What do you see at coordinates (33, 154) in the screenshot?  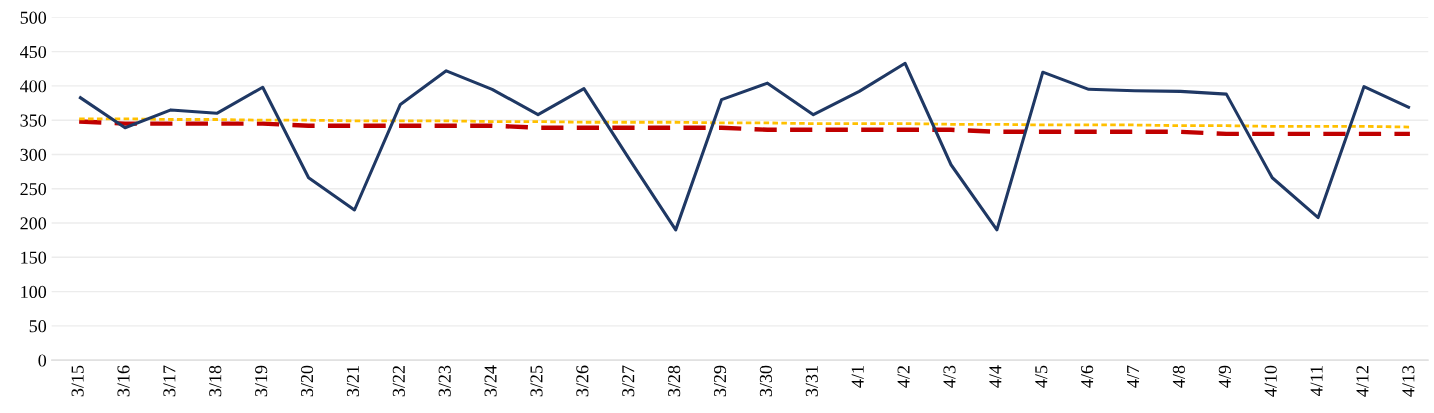 I see `y-tick-label: 300` at bounding box center [33, 154].